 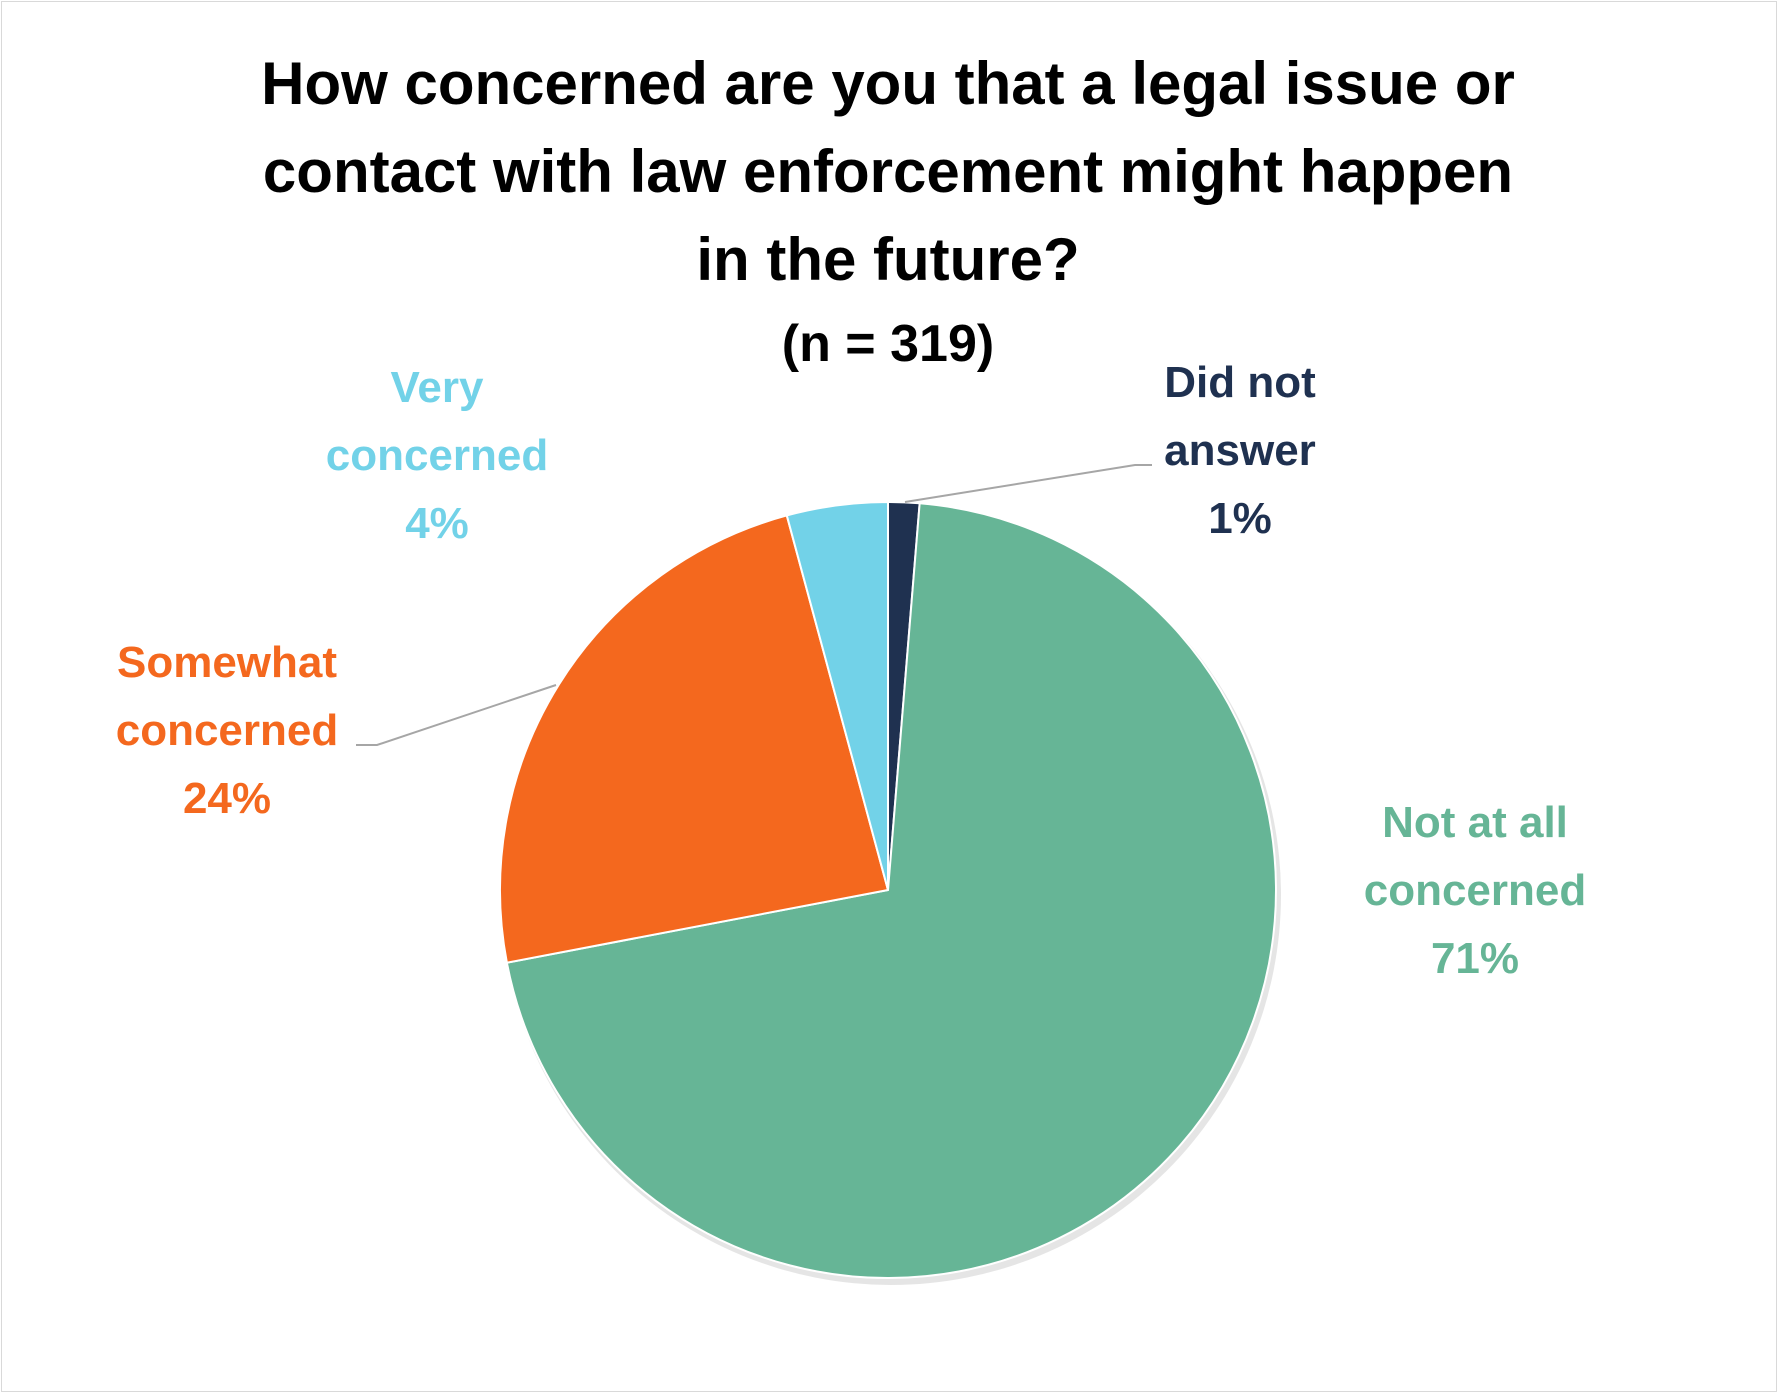 I want to click on pie-slice-somewhat, so click(x=694, y=739).